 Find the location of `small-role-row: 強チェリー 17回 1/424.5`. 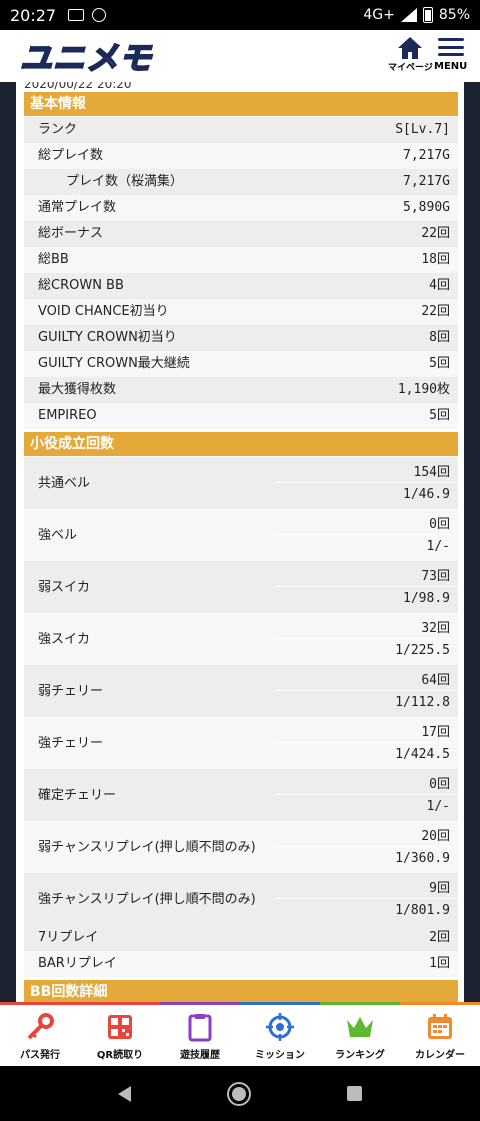

small-role-row: 強チェリー 17回 1/424.5 is located at coordinates (241, 743).